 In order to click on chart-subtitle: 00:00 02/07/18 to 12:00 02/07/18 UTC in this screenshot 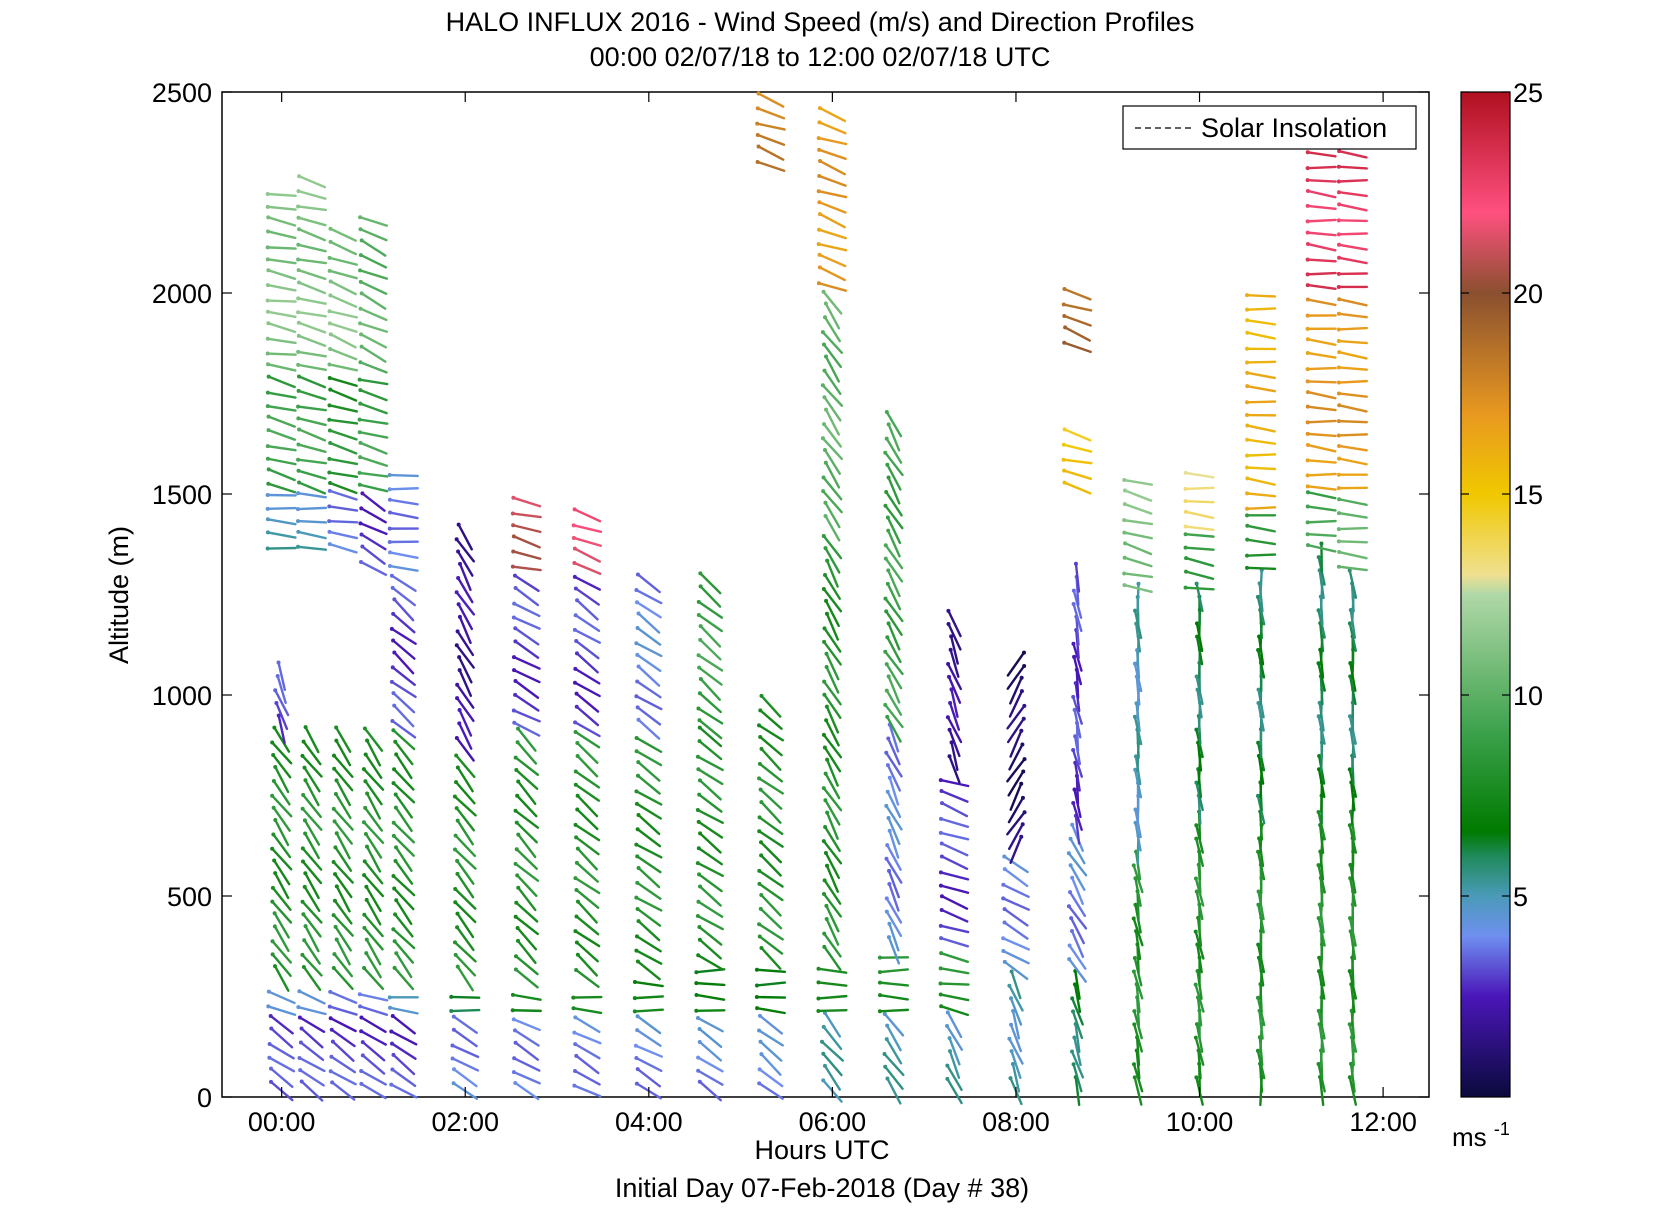, I will do `click(820, 57)`.